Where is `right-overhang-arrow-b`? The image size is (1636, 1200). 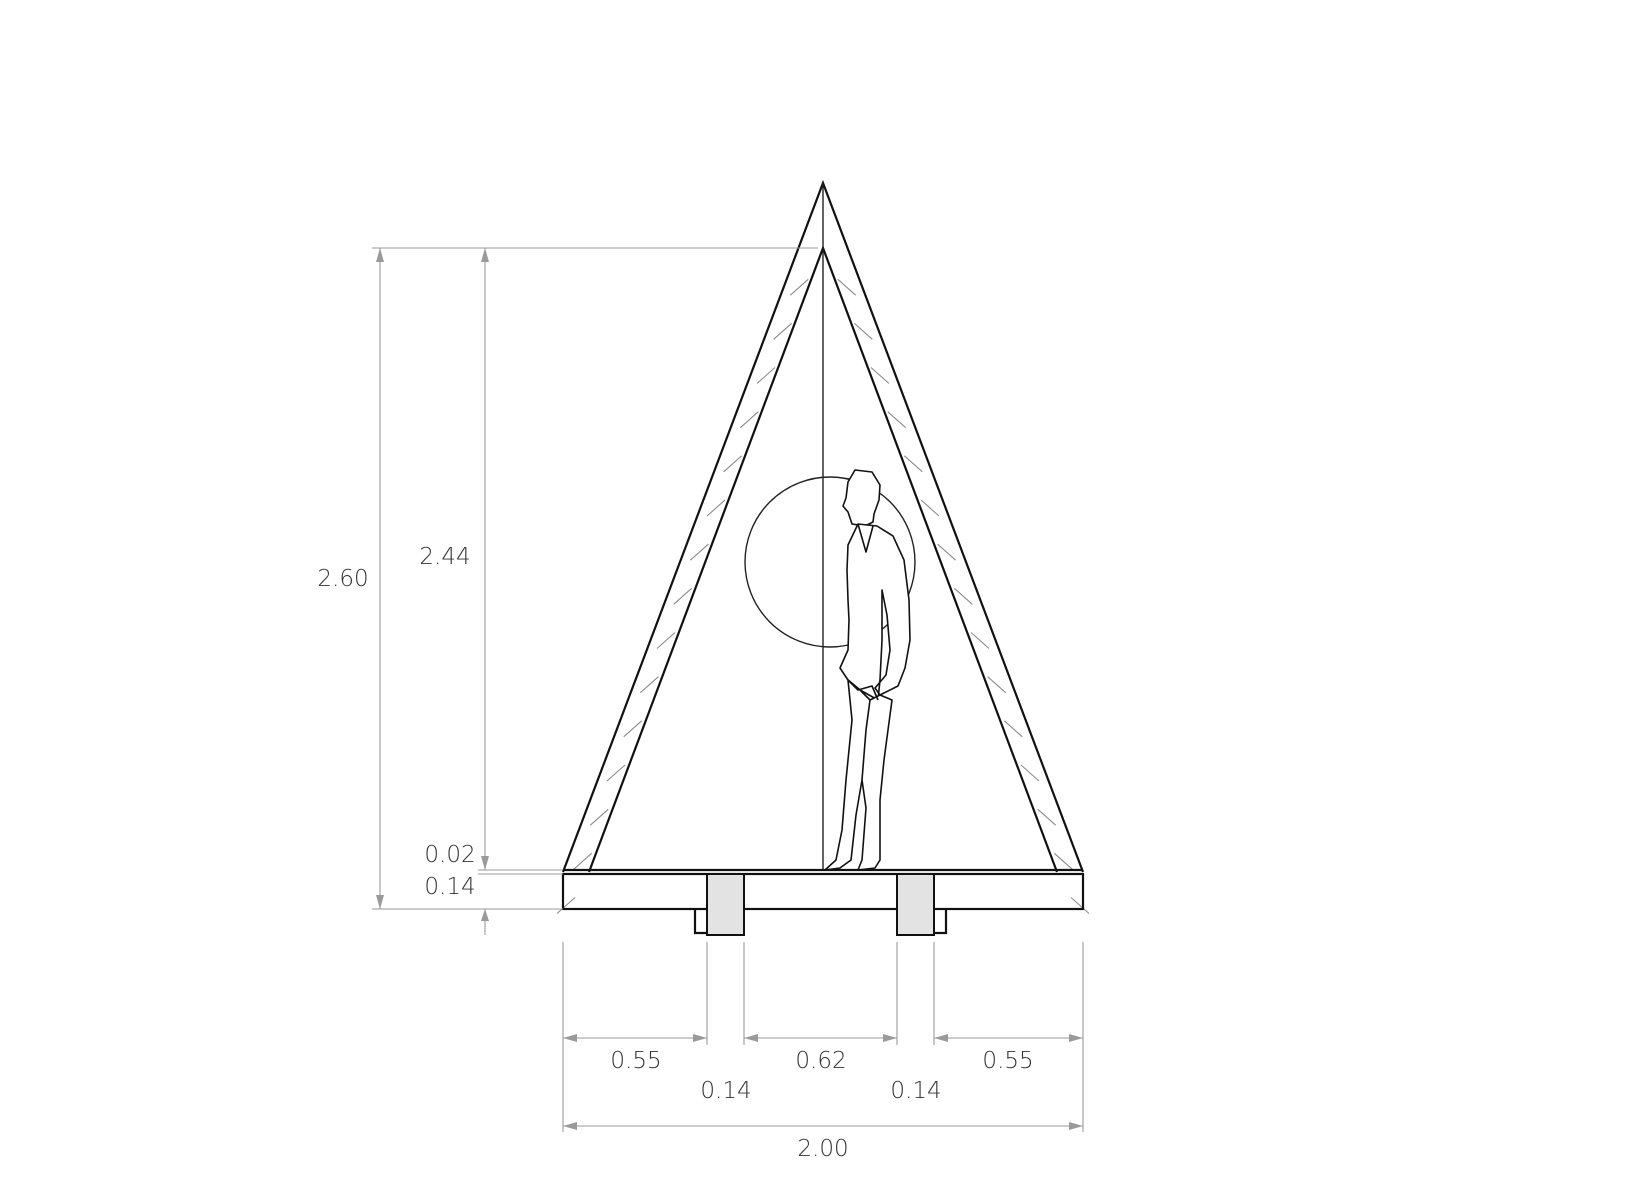 right-overhang-arrow-b is located at coordinates (1076, 1038).